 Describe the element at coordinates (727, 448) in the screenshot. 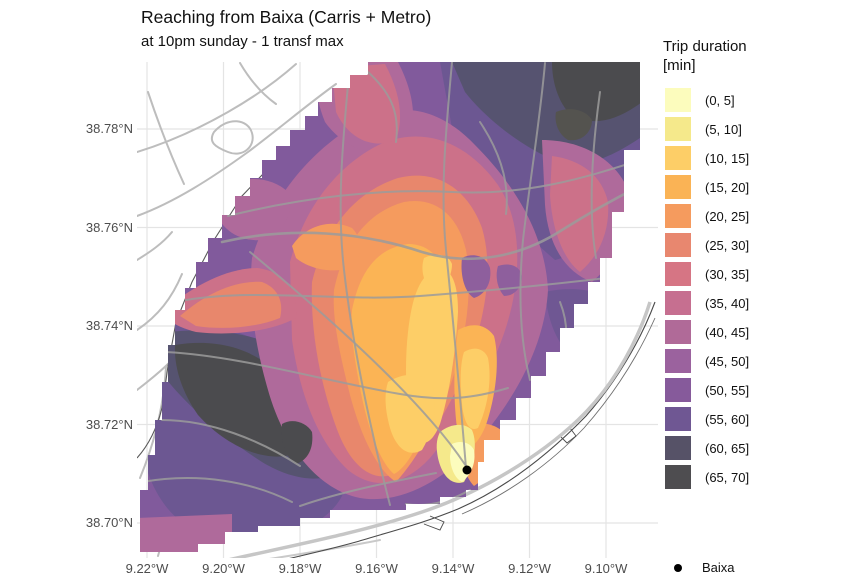

I see `legend-label: (60, 65]` at that location.